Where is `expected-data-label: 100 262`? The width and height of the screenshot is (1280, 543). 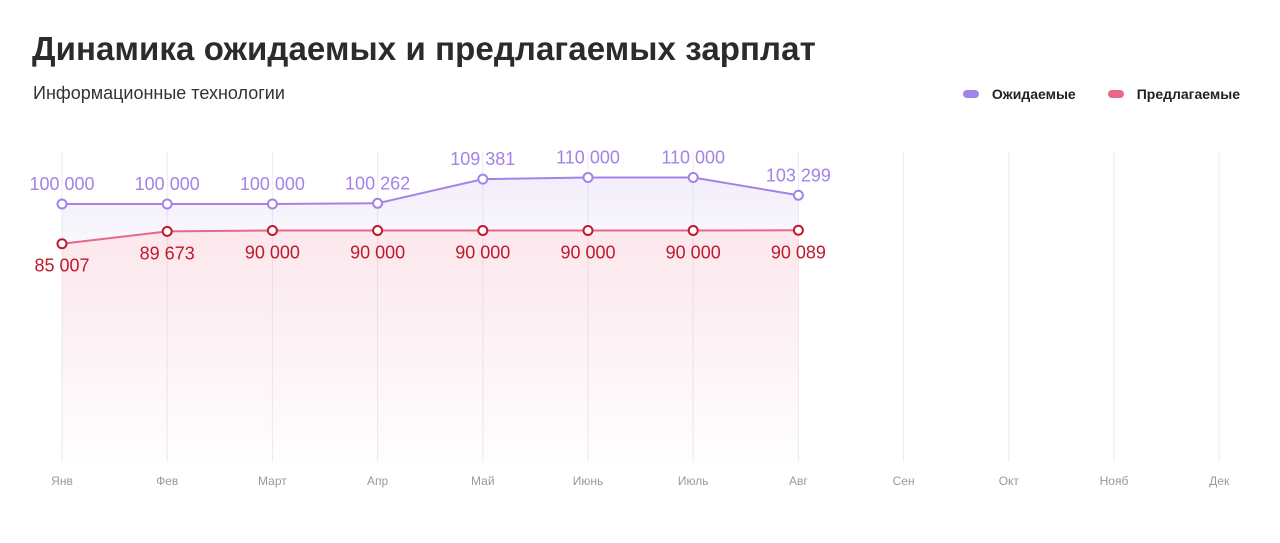 expected-data-label: 100 262 is located at coordinates (377, 183).